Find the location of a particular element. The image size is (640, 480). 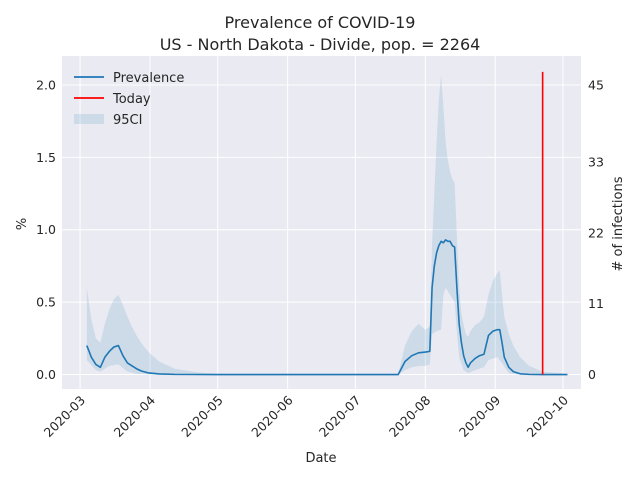

x-axis-label: Date is located at coordinates (320, 458).